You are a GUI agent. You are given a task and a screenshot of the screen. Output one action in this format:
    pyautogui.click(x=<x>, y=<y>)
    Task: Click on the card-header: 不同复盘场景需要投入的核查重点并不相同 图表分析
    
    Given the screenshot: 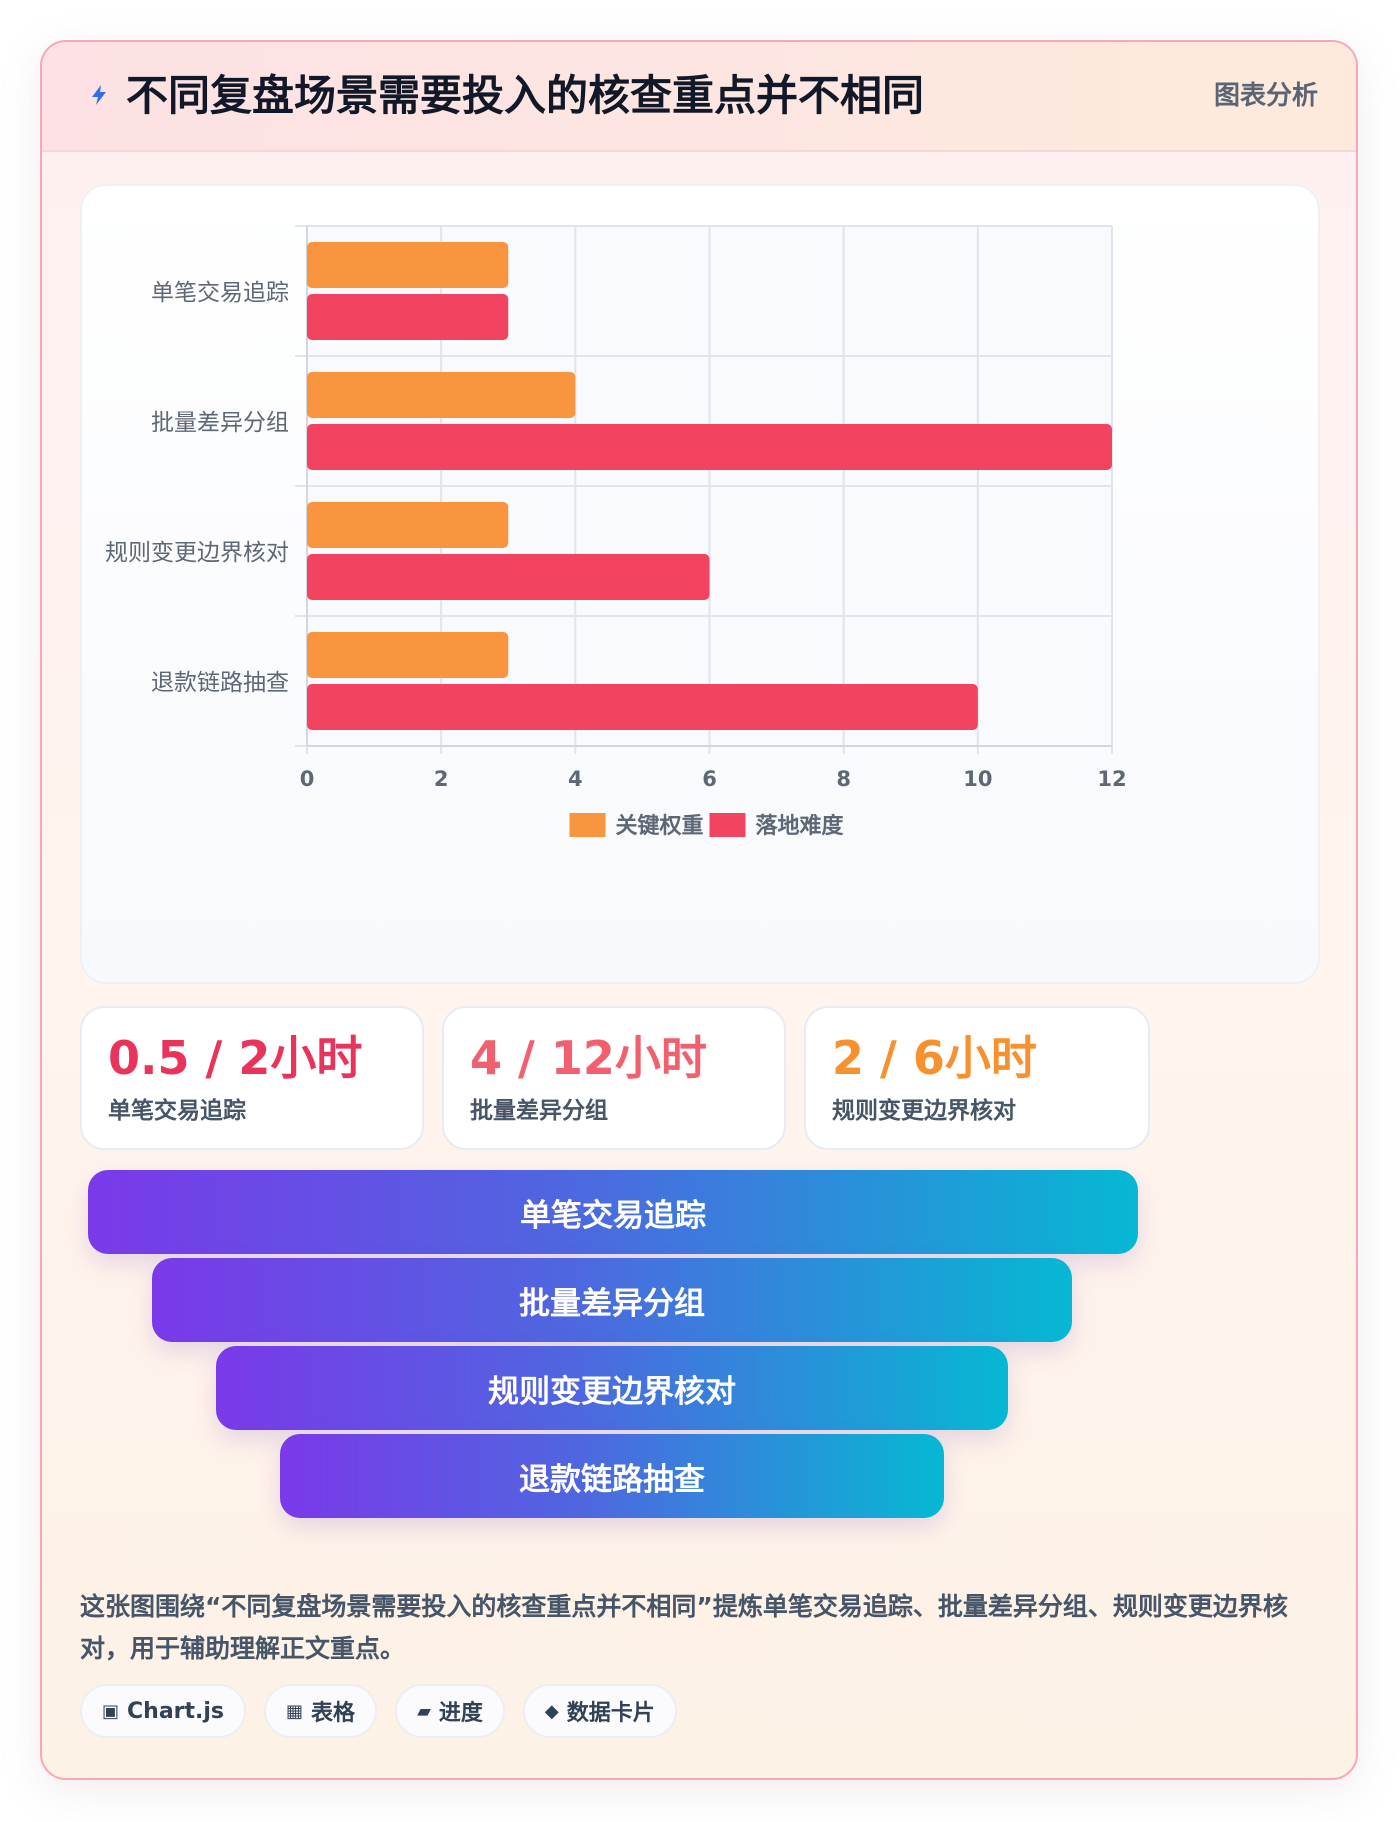 What is the action you would take?
    pyautogui.click(x=699, y=97)
    